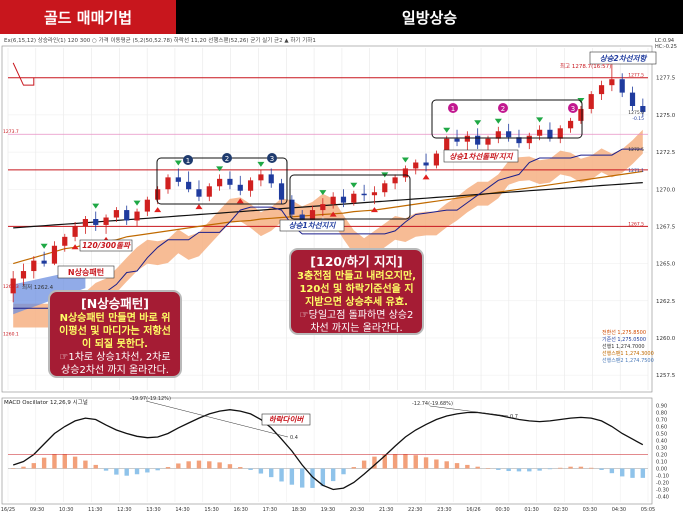 This screenshot has height=518, width=683. I want to click on support-explainer-line-2: 120선 및 하락기준선을 지, so click(356, 289).